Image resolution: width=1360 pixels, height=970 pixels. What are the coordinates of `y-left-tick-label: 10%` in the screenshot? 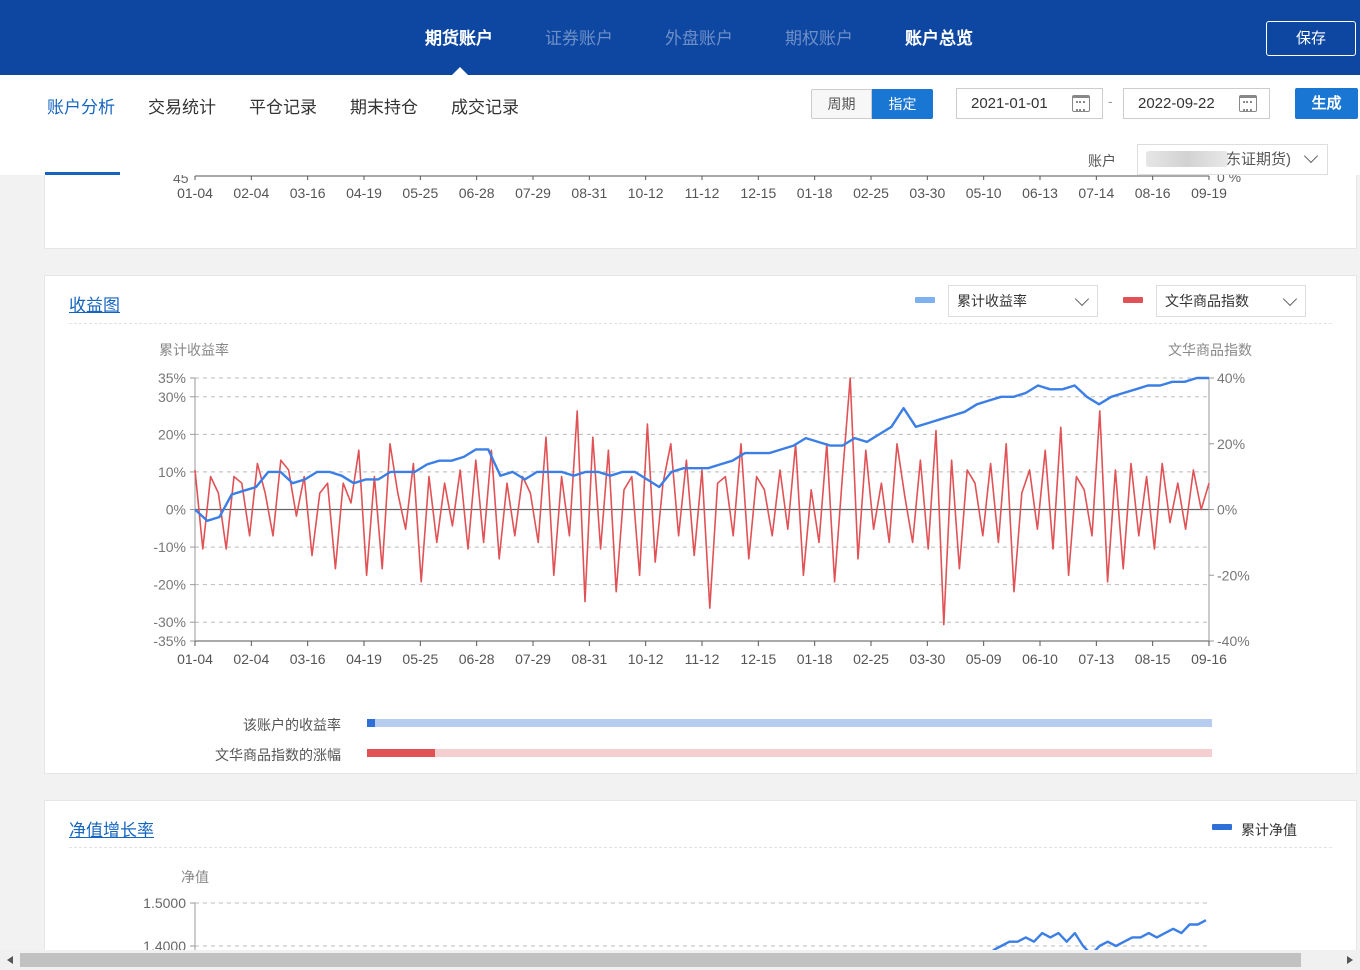 It's located at (172, 472).